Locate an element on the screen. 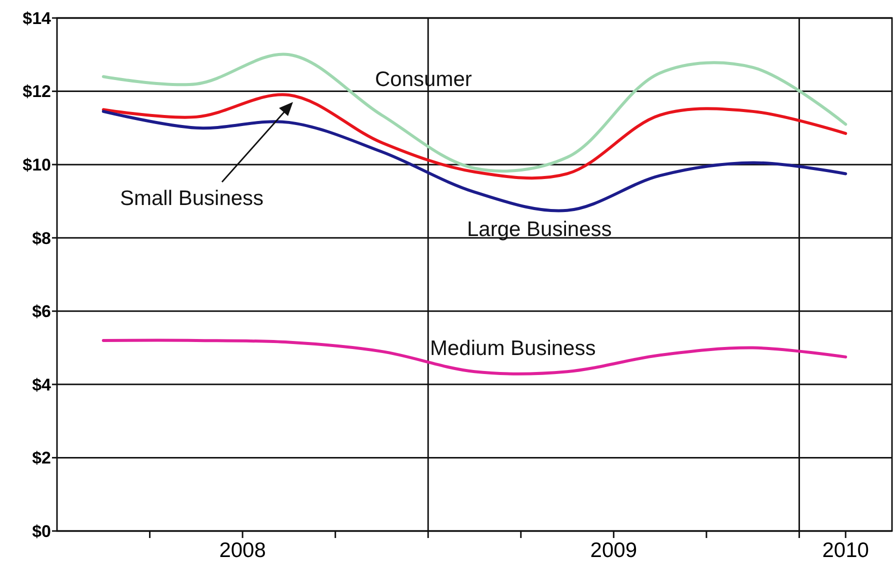 This screenshot has height=574, width=896. y-tick-label: $10 is located at coordinates (36, 165).